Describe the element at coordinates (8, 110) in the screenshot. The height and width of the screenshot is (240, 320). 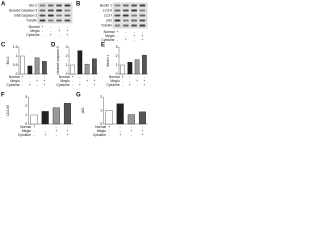
I see `y-axis-label: LC3-II/I` at that location.